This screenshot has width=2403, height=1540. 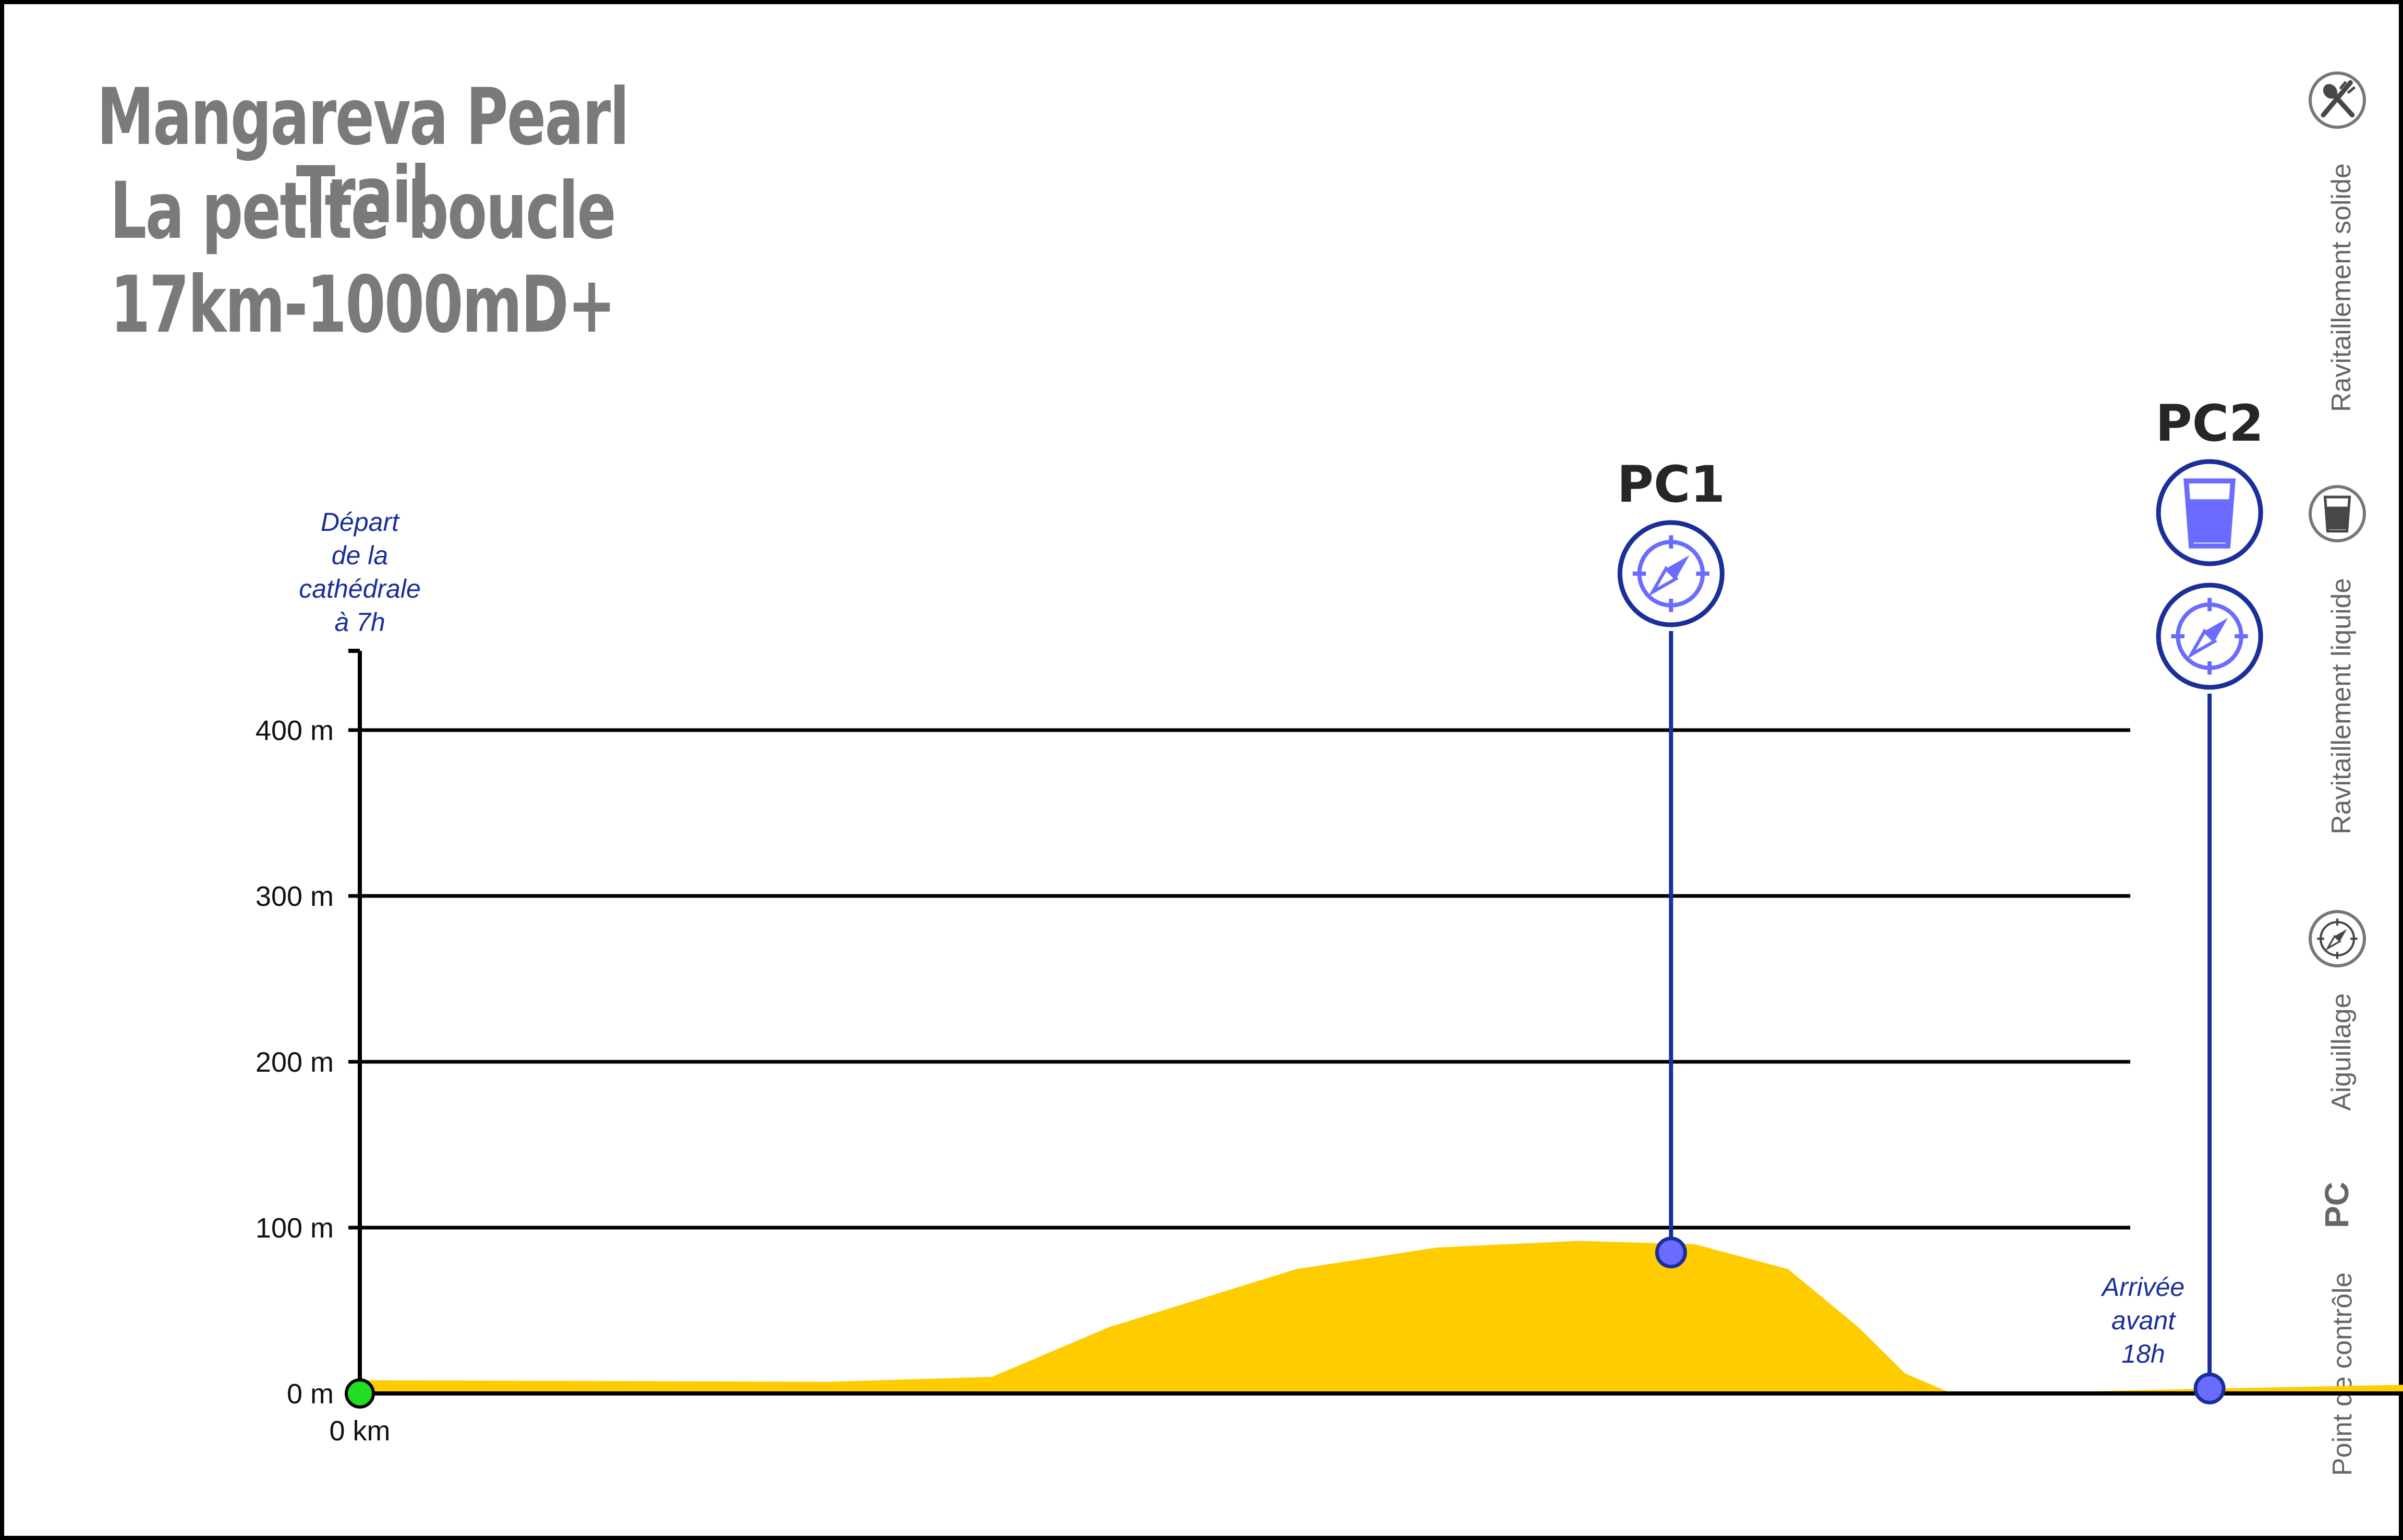 What do you see at coordinates (363, 211) in the screenshot?
I see `title-line-2: La petite boucle` at bounding box center [363, 211].